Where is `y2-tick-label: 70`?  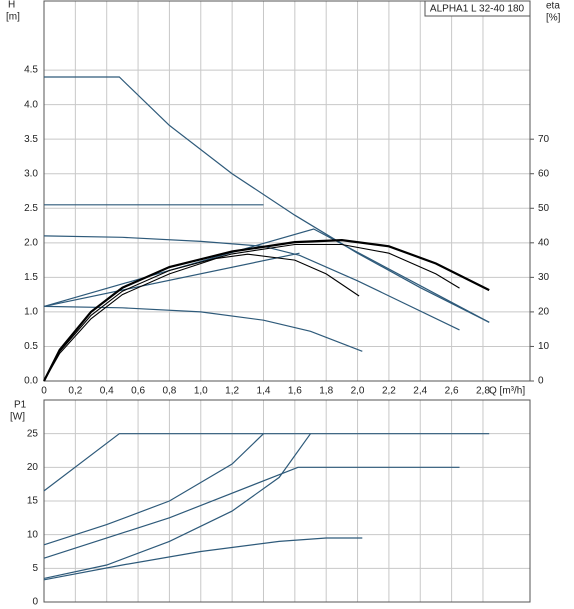
y2-tick-label: 70 is located at coordinates (544, 139).